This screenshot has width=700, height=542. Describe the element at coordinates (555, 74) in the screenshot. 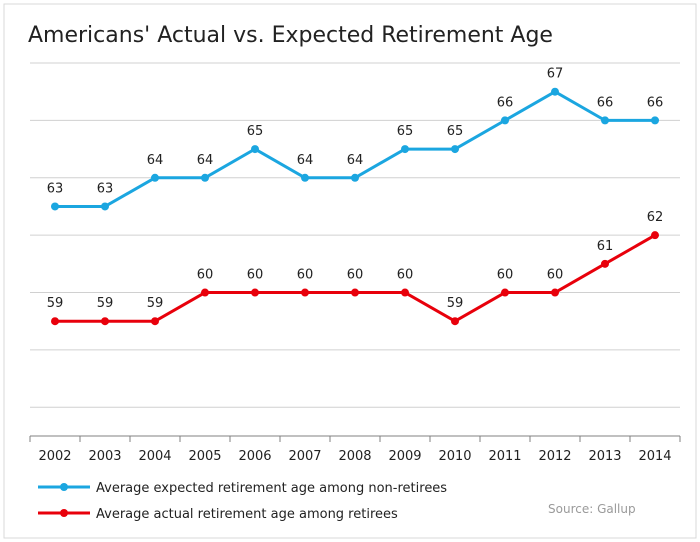

I see `data-label: 67` at that location.